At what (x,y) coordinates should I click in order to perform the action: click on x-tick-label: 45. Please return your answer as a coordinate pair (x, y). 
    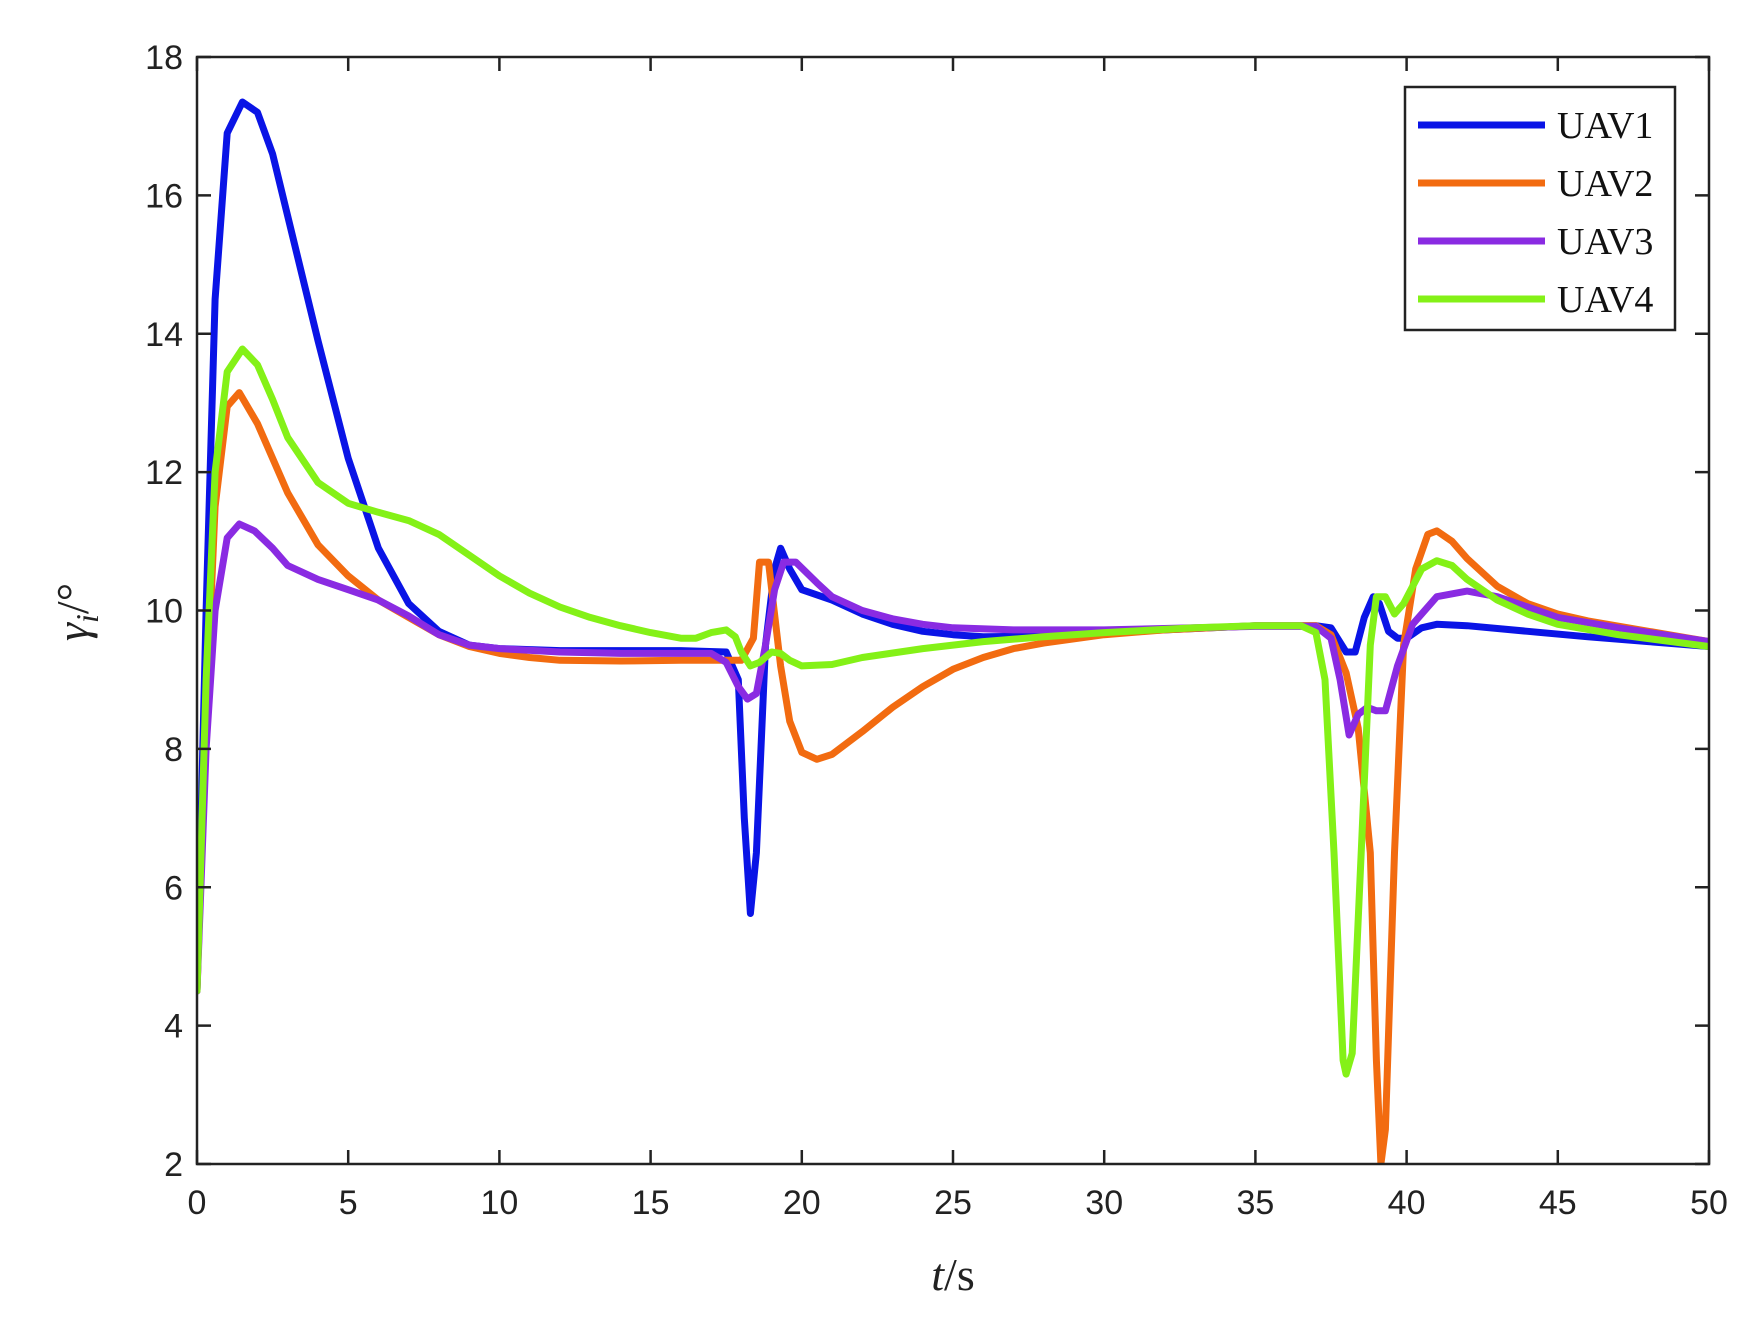
    Looking at the image, I should click on (1558, 1203).